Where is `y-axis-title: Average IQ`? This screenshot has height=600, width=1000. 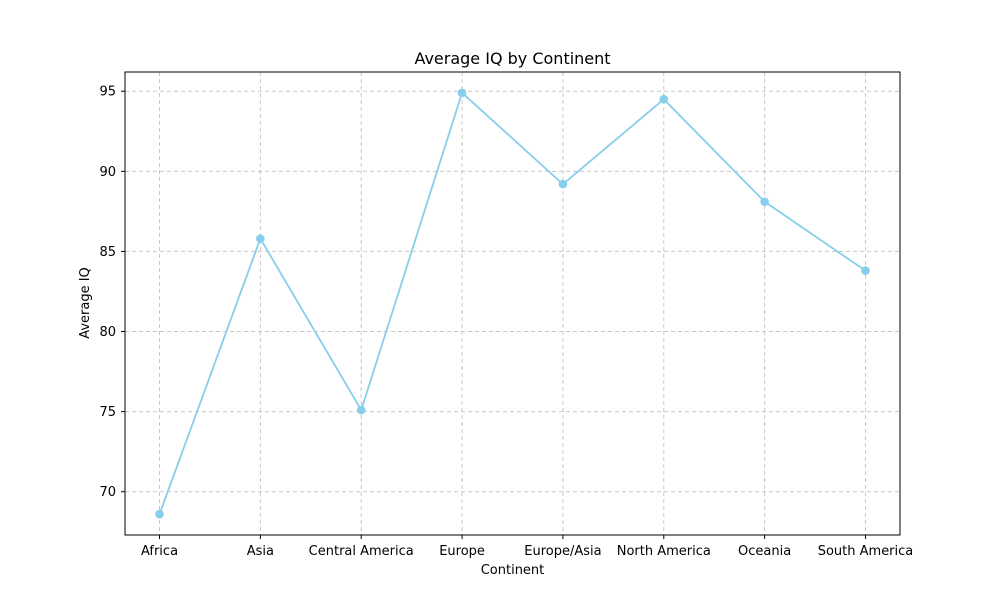 y-axis-title: Average IQ is located at coordinates (85, 303).